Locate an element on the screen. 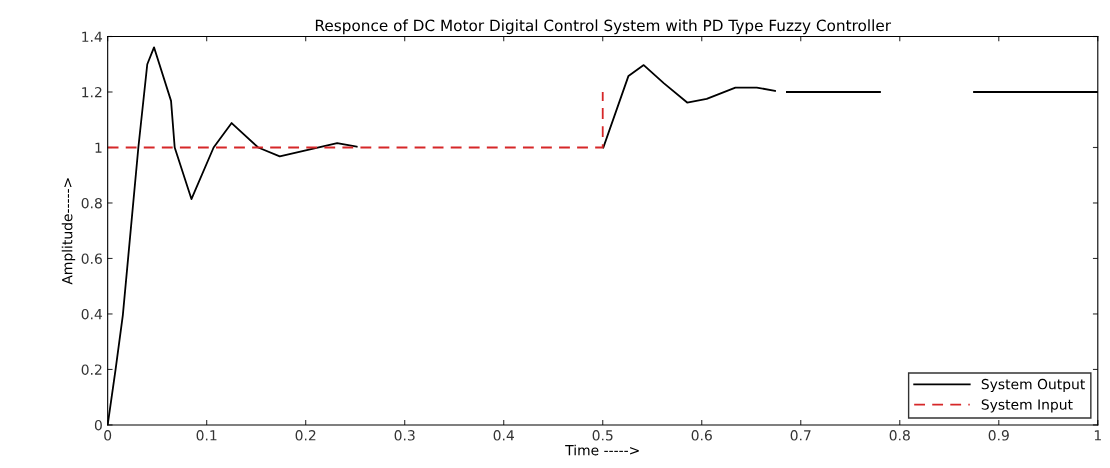 This screenshot has height=468, width=1110. x-tick-label: 0 is located at coordinates (108, 435).